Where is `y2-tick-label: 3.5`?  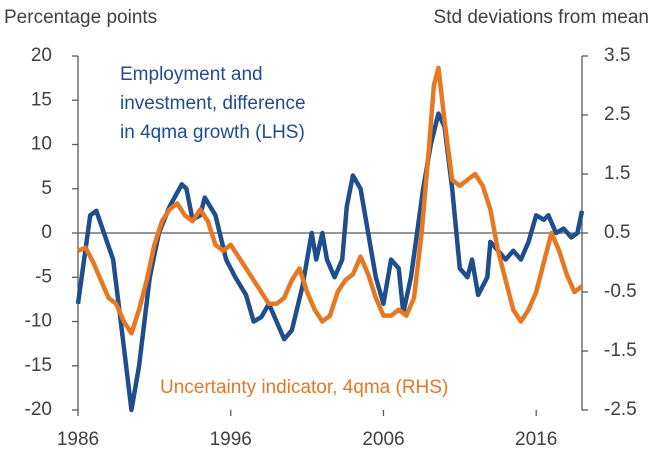
y2-tick-label: 3.5 is located at coordinates (617, 55).